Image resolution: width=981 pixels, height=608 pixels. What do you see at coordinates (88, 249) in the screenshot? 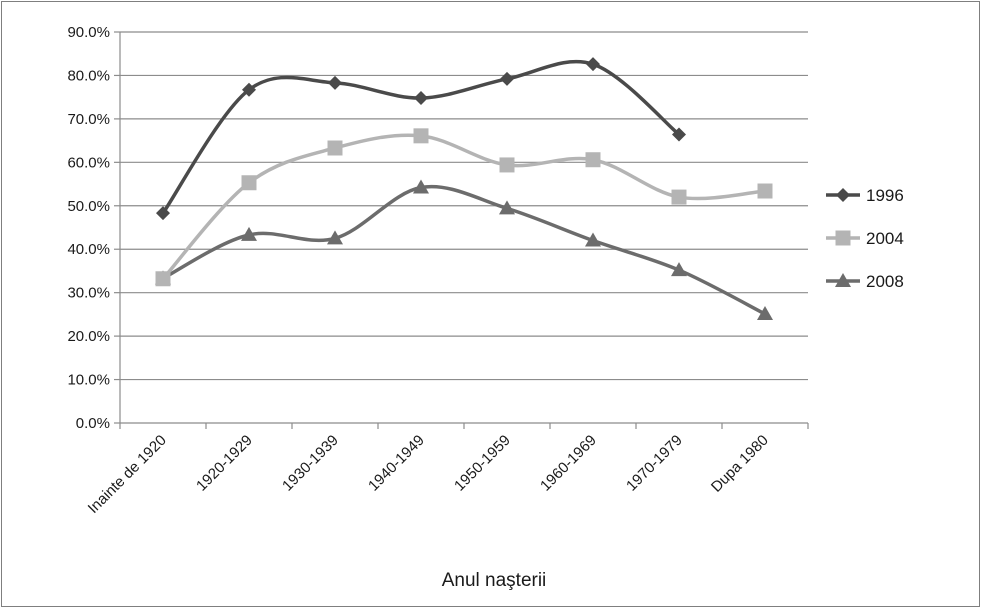
I see `y-tick-label: 40.0%` at bounding box center [88, 249].